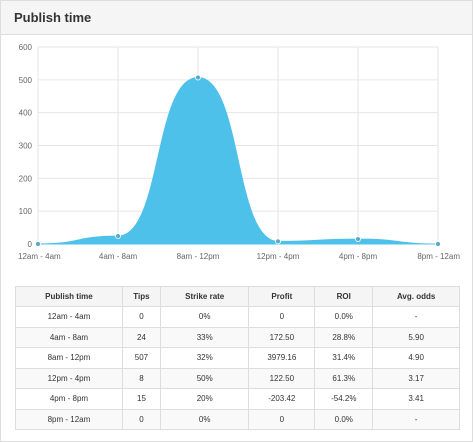  Describe the element at coordinates (69, 337) in the screenshot. I see `table-cell: 4am - 8am` at that location.